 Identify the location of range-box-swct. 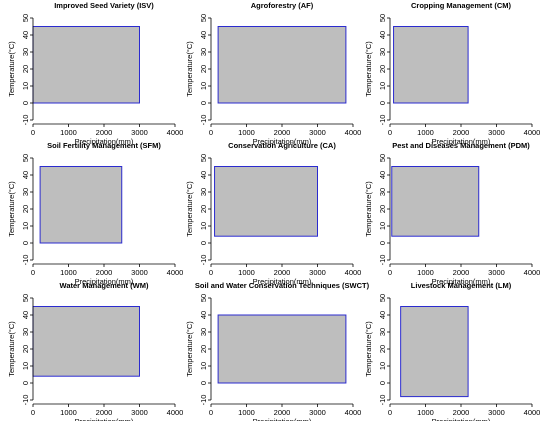
(282, 349).